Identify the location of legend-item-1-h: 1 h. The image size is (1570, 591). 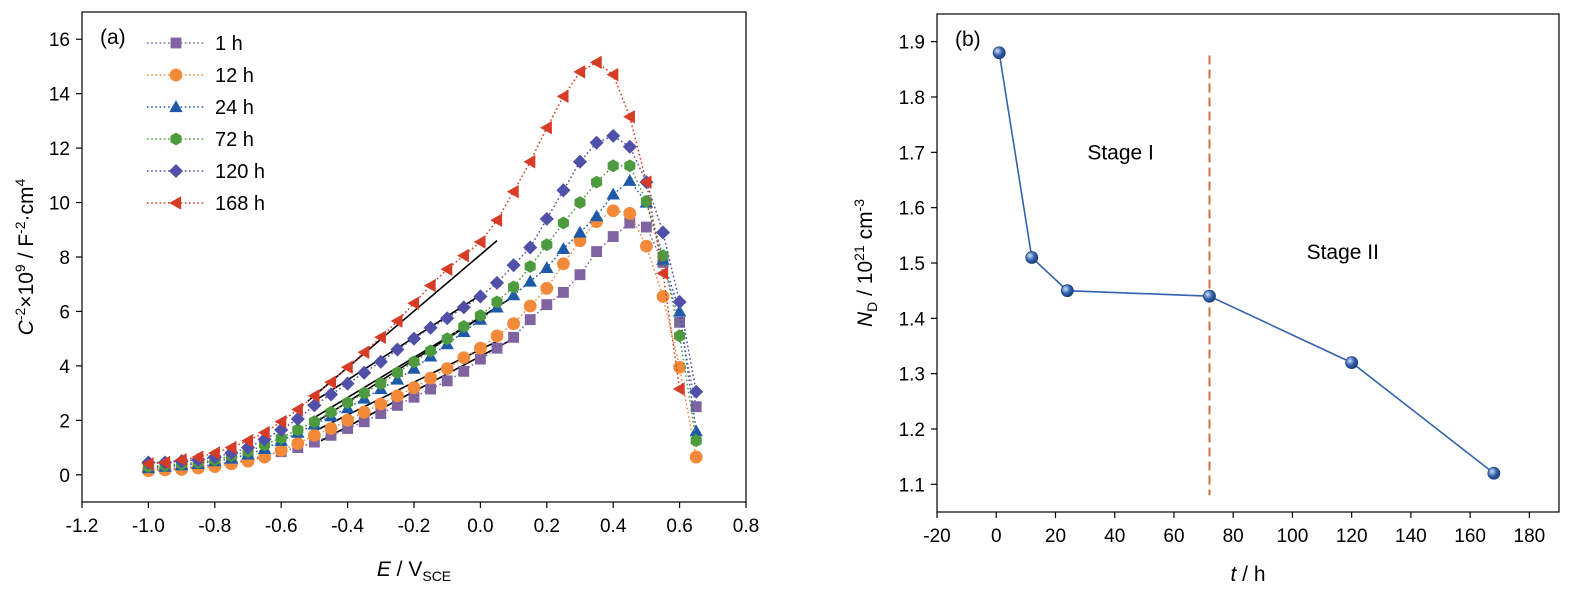
(195, 44).